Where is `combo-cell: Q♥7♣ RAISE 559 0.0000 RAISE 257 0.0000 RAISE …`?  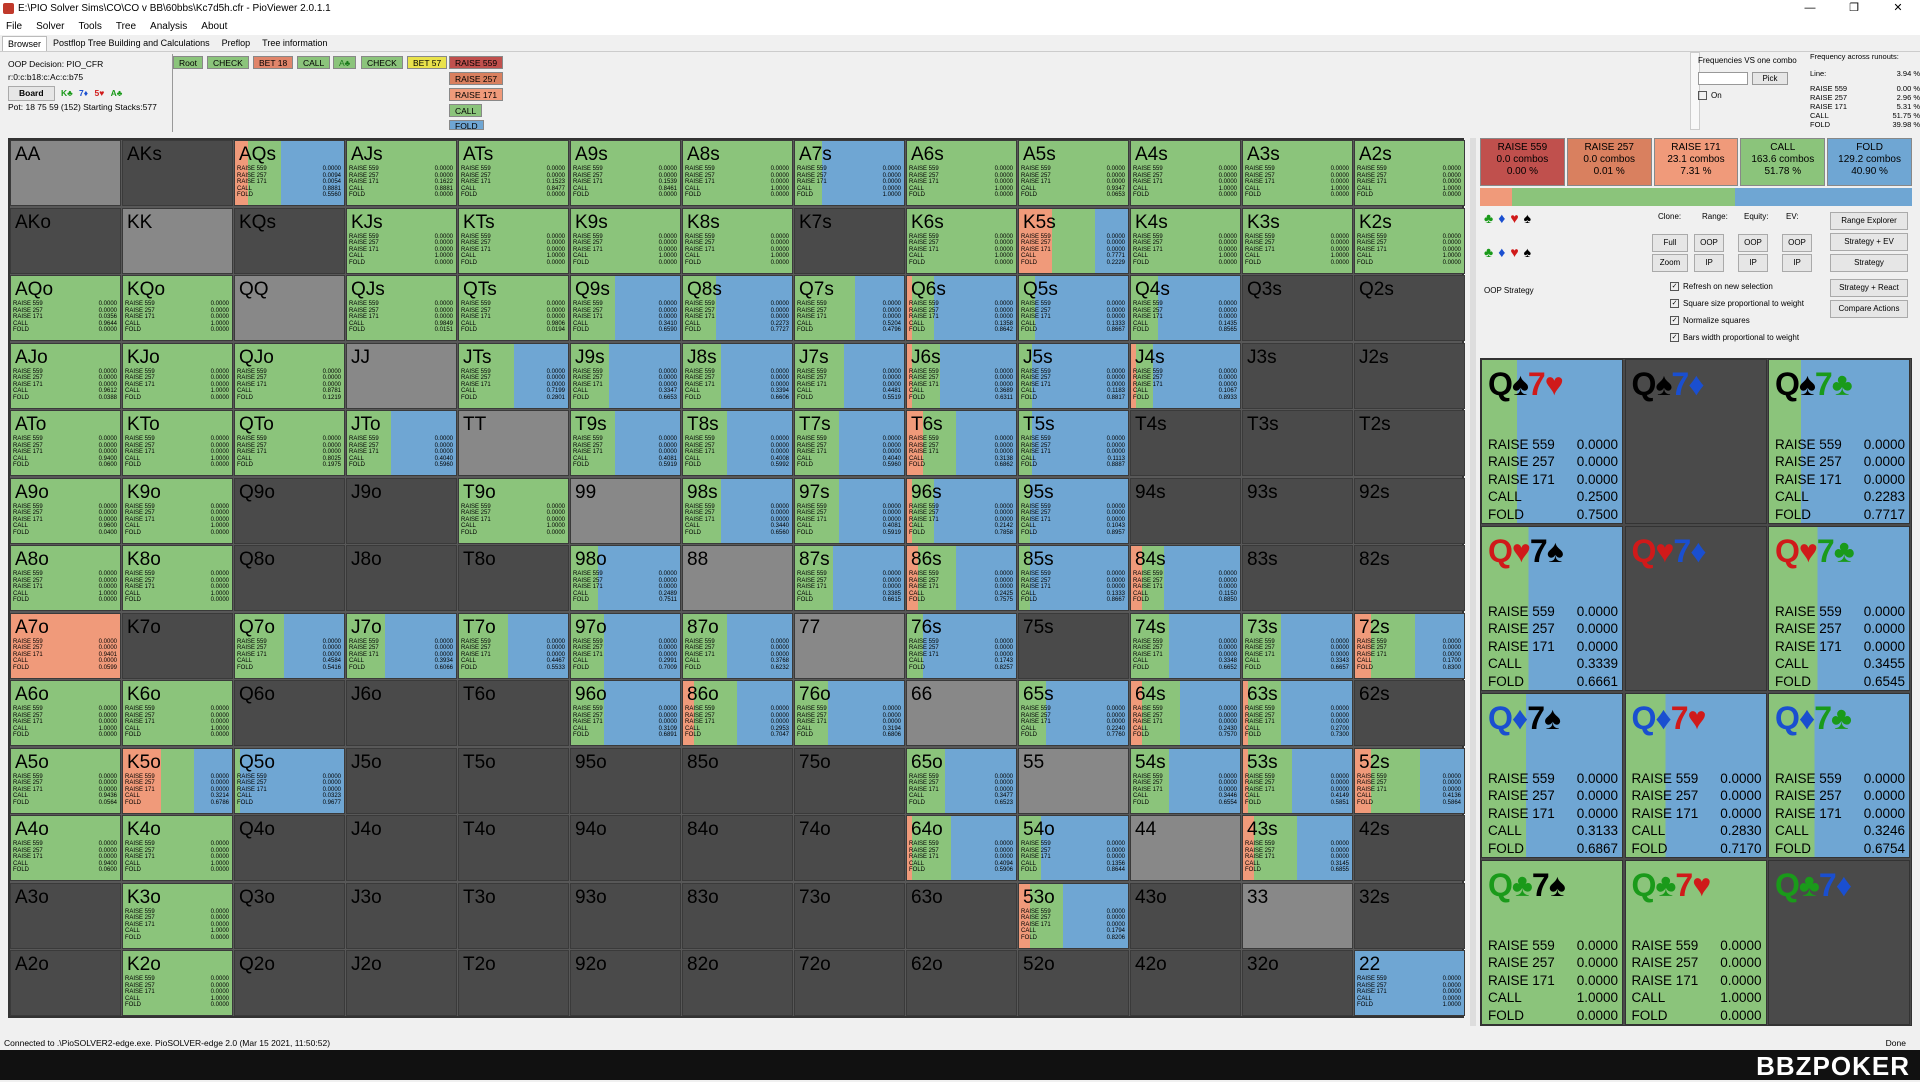 combo-cell: Q♥7♣ RAISE 559 0.0000 RAISE 257 0.0000 RAISE … is located at coordinates (1839, 608).